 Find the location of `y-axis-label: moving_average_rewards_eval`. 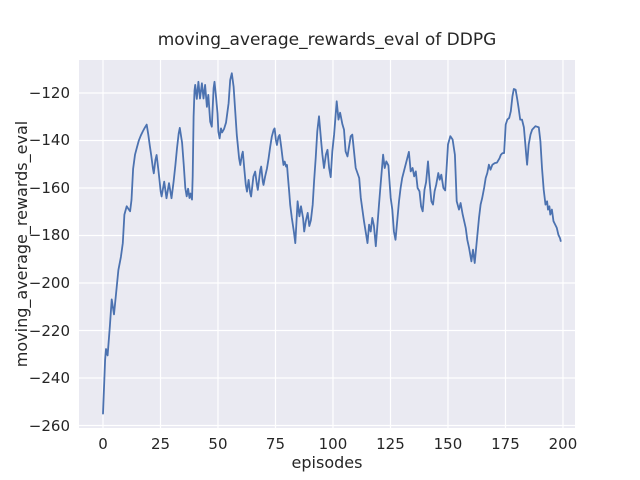

y-axis-label: moving_average_rewards_eval is located at coordinates (21, 244).